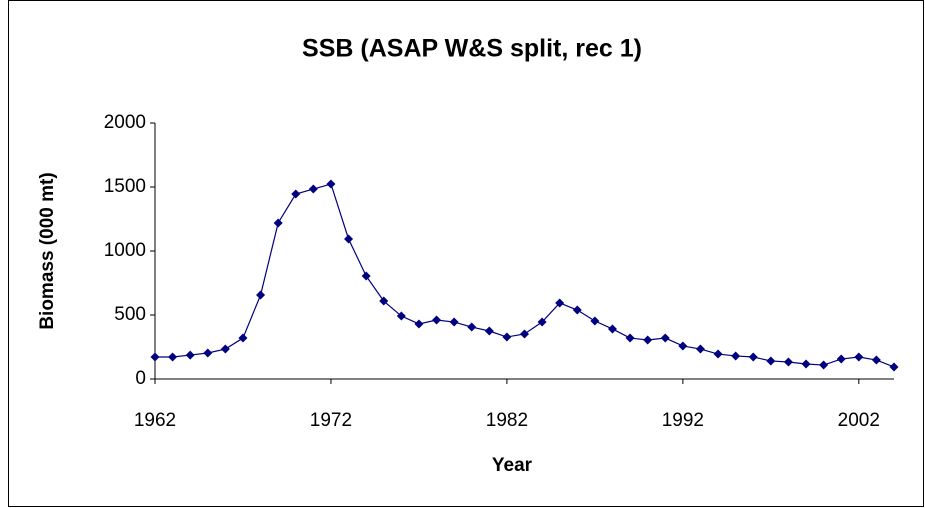 The width and height of the screenshot is (925, 508). Describe the element at coordinates (47, 250) in the screenshot. I see `y-axis-label: Biomass (000 mt)` at that location.